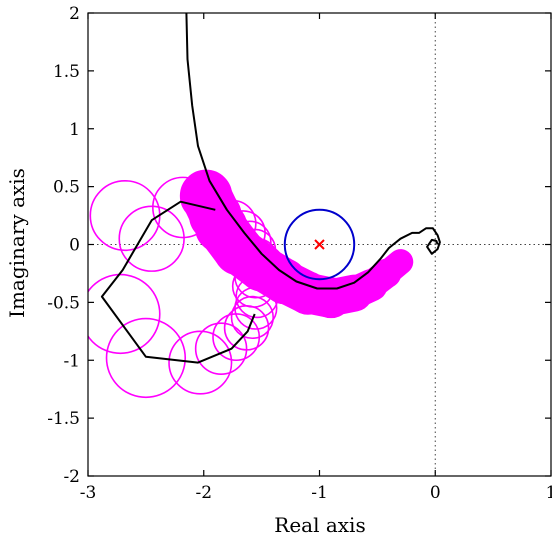  What do you see at coordinates (74, 246) in the screenshot?
I see `y-tick-label: 0` at bounding box center [74, 246].